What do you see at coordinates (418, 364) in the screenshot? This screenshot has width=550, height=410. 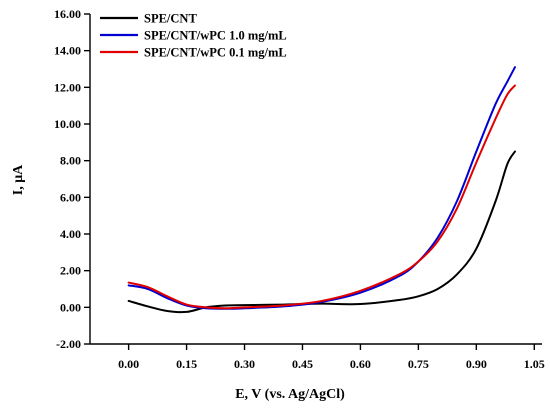 I see `x-tick-label: 0.75` at bounding box center [418, 364].